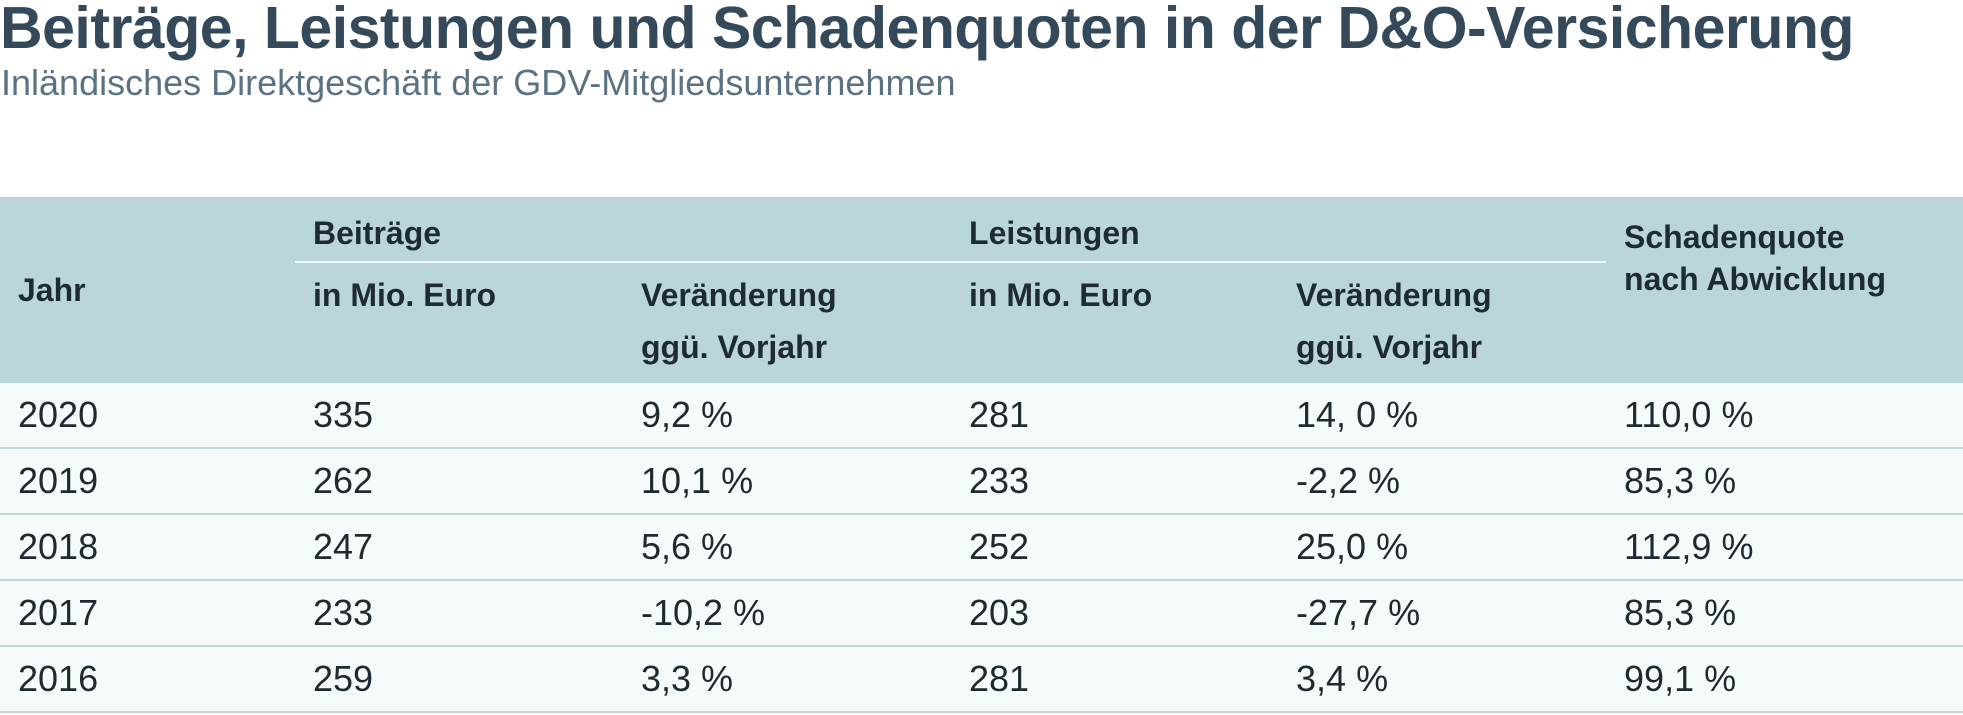 The width and height of the screenshot is (1963, 715). Describe the element at coordinates (147, 547) in the screenshot. I see `cell-jahr: 2018` at that location.